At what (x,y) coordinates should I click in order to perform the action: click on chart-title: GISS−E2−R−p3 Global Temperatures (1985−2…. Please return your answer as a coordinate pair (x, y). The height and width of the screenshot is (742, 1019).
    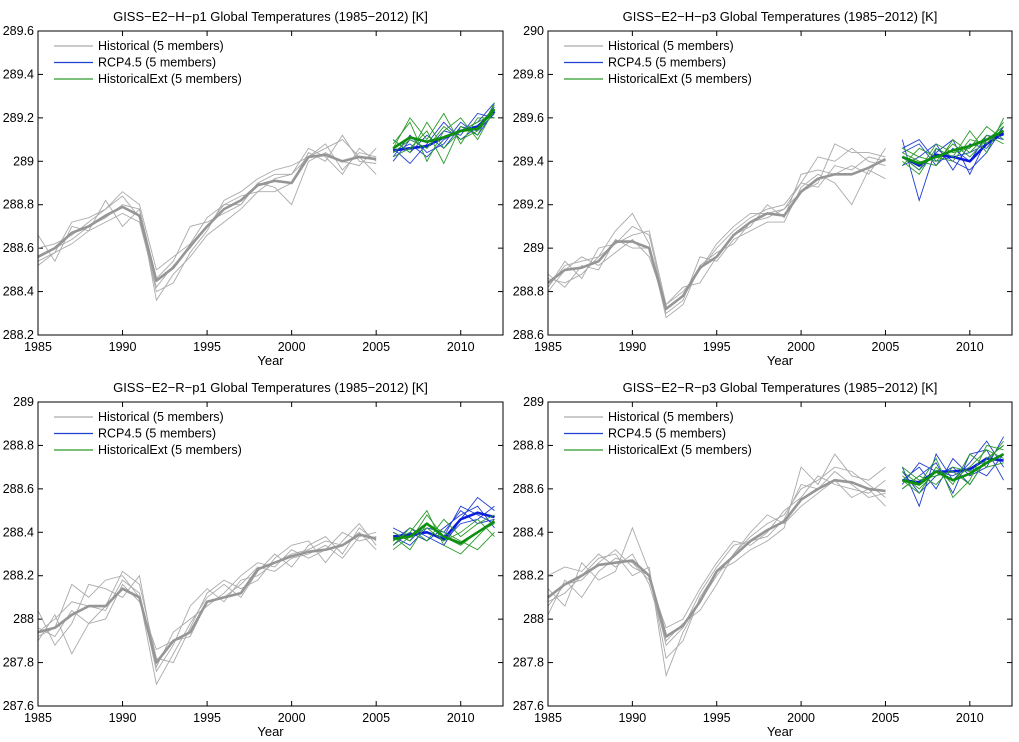
    Looking at the image, I should click on (780, 387).